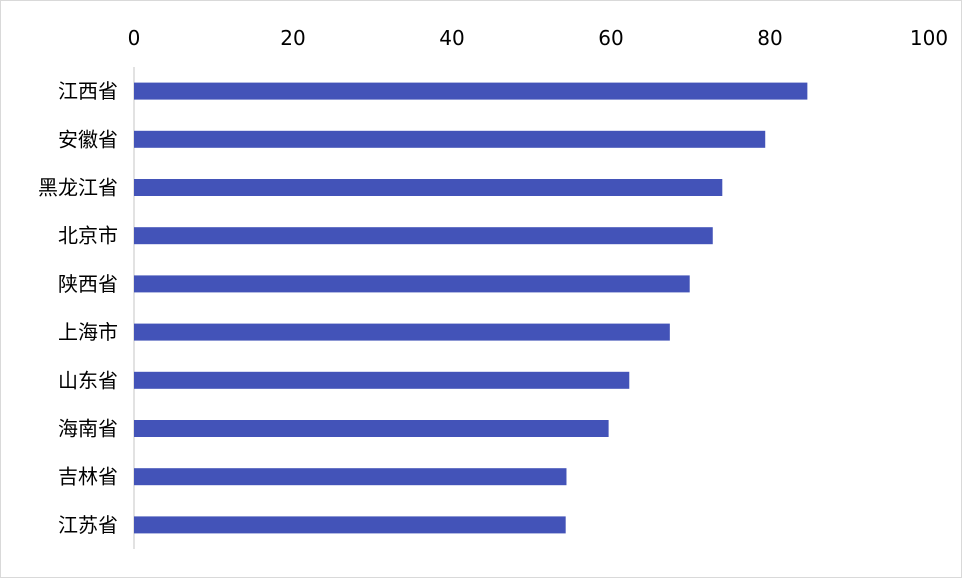 This screenshot has width=962, height=578. I want to click on x-tick-label: 20, so click(292, 38).